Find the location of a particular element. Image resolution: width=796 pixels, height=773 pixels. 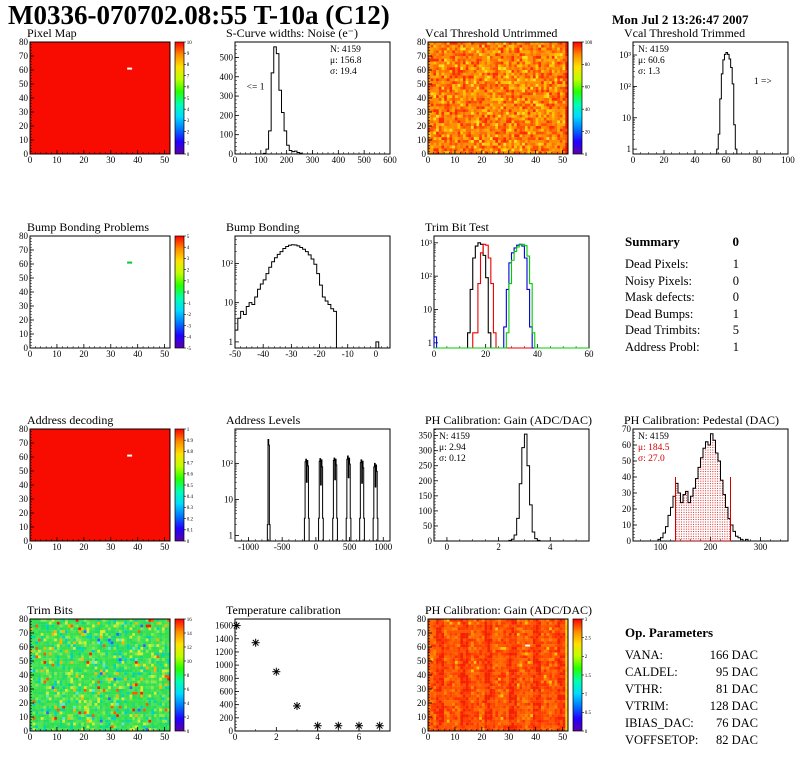

param-value: 76 DAC is located at coordinates (737, 723).